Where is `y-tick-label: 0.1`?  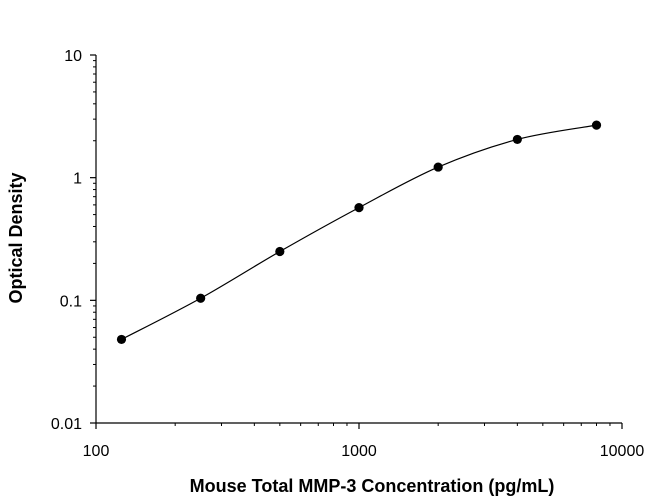
y-tick-label: 0.1 is located at coordinates (71, 301).